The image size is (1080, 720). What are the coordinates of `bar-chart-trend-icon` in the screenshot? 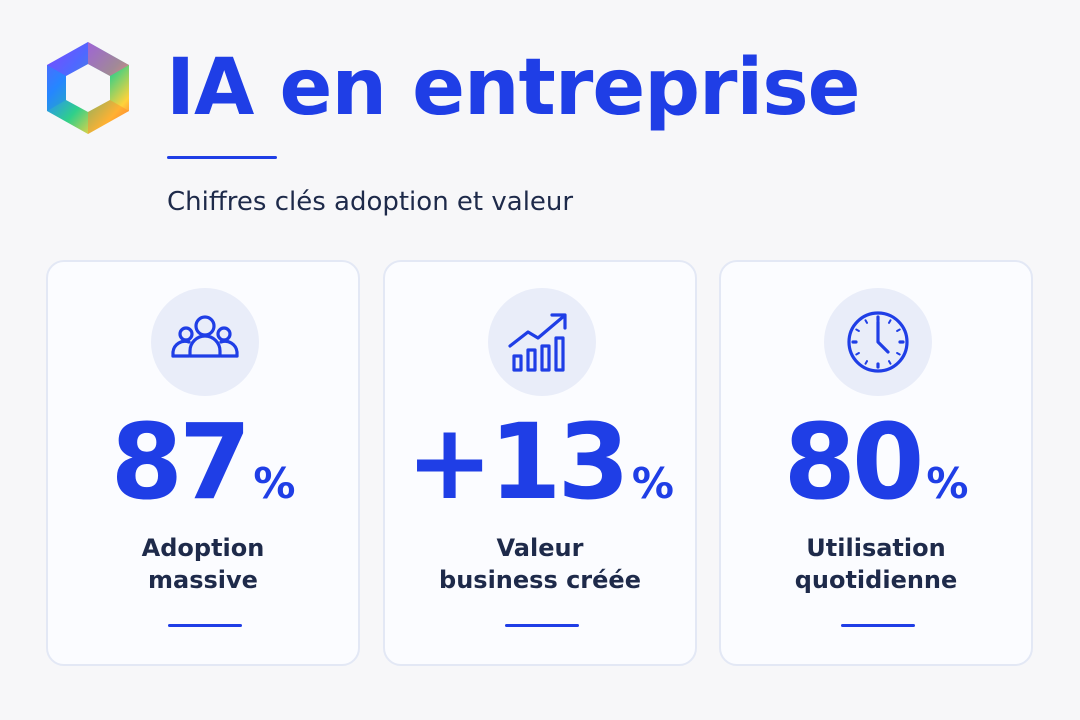 It's located at (537, 342).